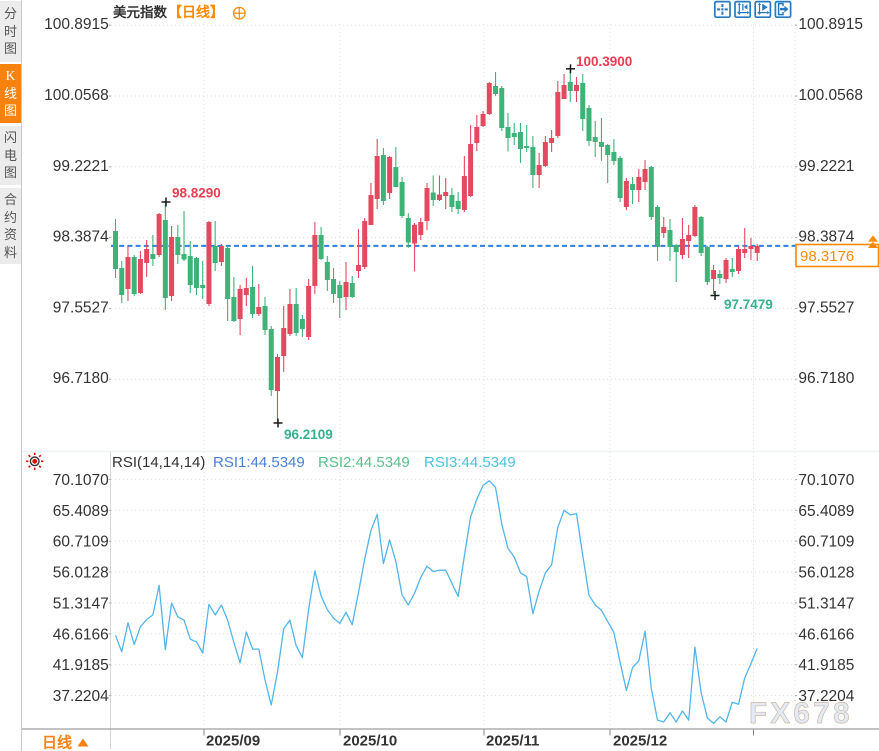 The width and height of the screenshot is (879, 751). What do you see at coordinates (364, 462) in the screenshot?
I see `svg-text: RSI2:44.5349` at bounding box center [364, 462].